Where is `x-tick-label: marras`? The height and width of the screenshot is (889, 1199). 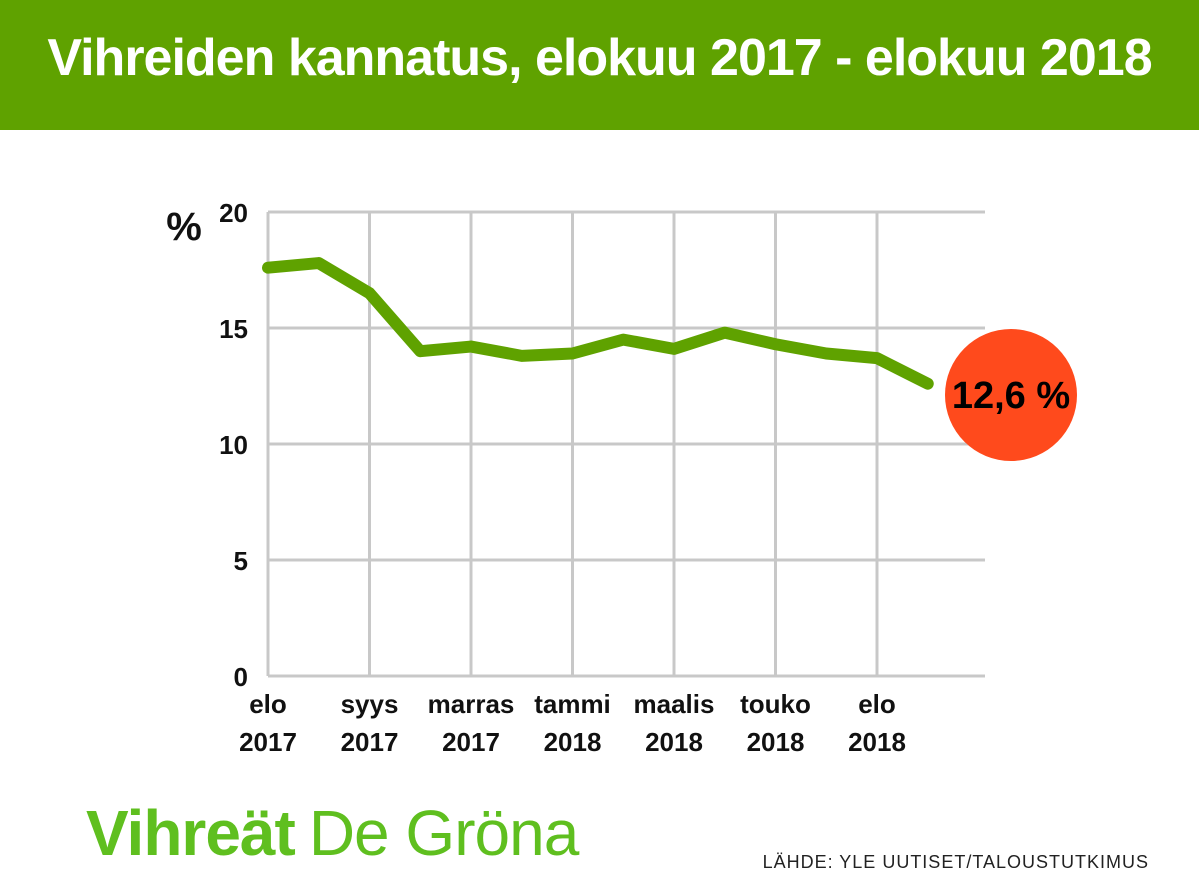
x-tick-label: marras is located at coordinates (471, 704).